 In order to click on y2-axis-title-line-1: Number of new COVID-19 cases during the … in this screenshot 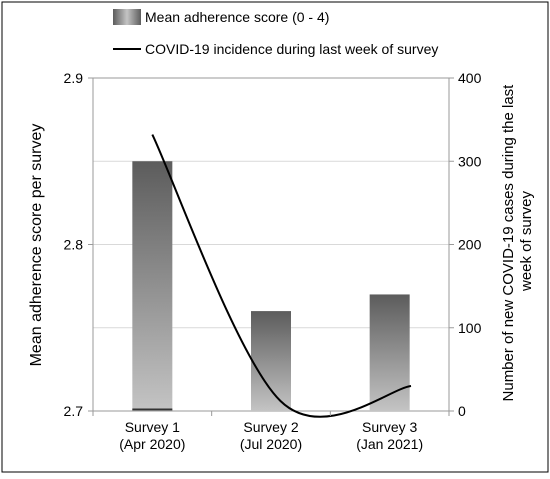, I will do `click(508, 243)`.